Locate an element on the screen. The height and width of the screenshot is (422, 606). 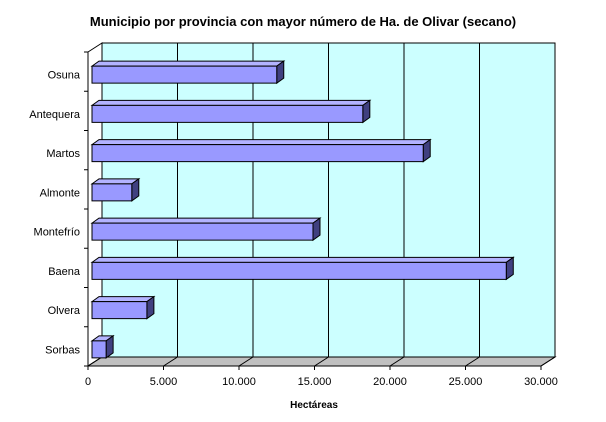
x-tick-label: 25.000 is located at coordinates (466, 382).